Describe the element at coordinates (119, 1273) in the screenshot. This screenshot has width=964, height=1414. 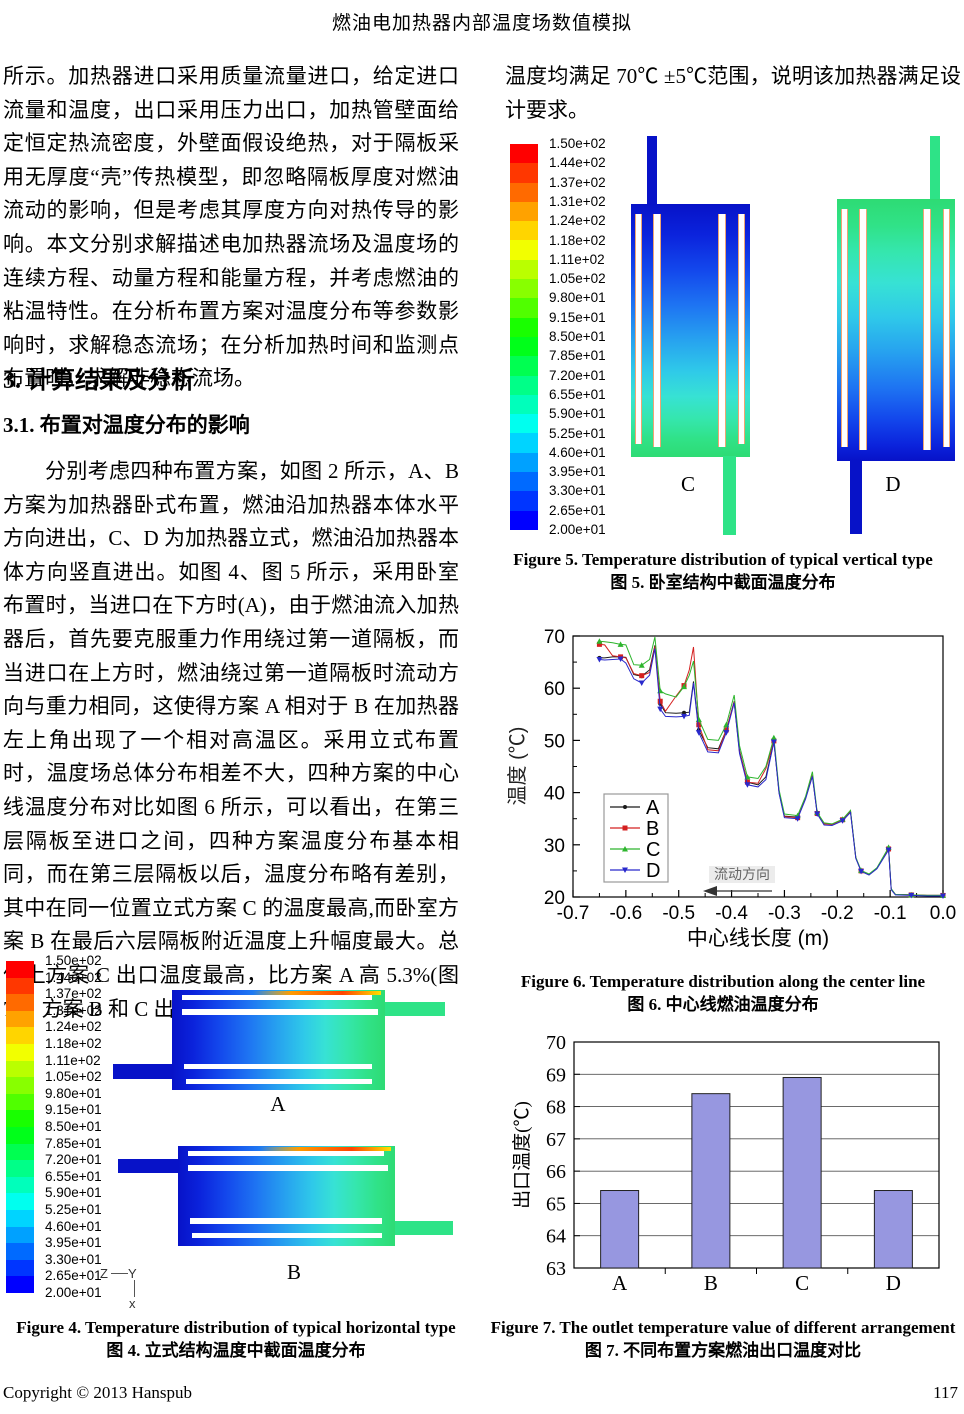
I see `axis-line-horizontal` at that location.